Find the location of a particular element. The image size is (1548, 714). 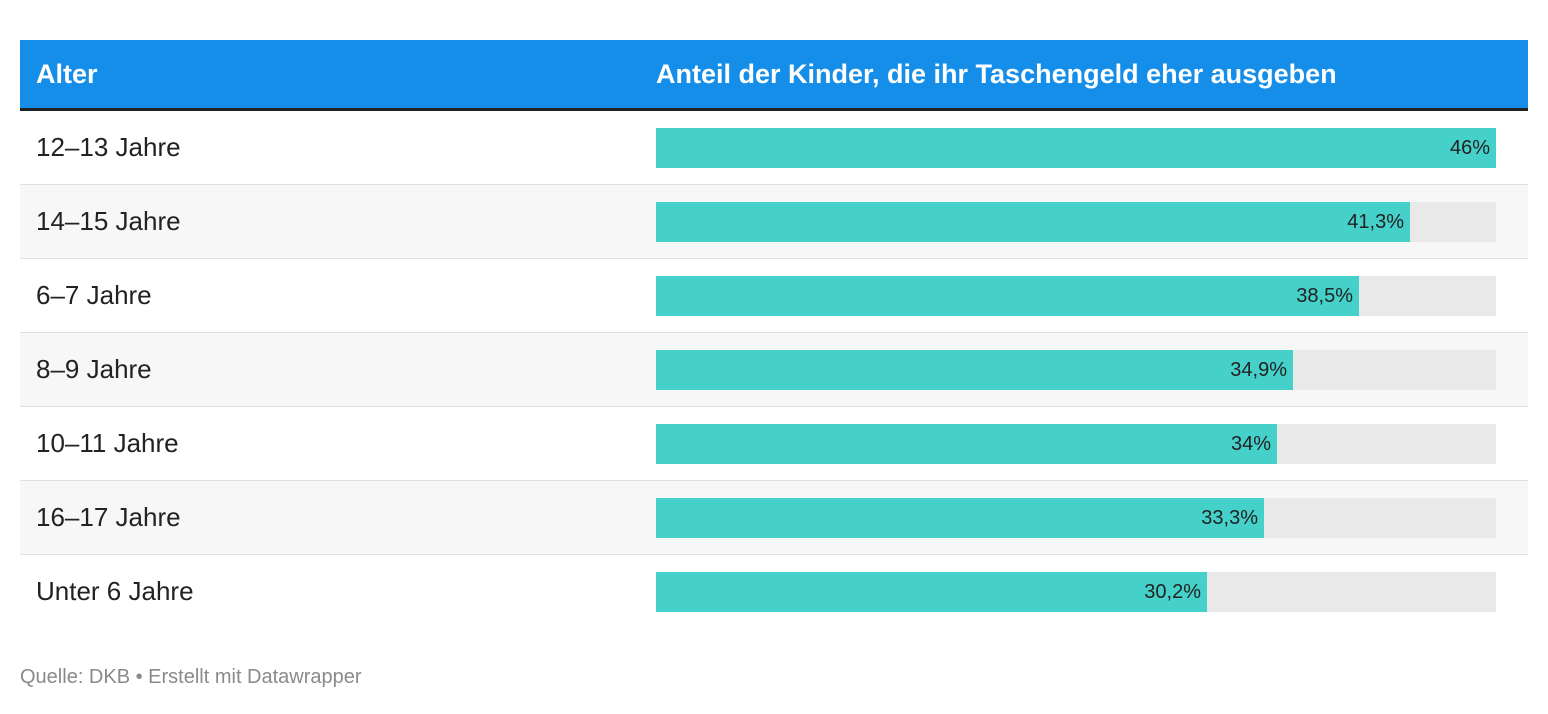

bar-track: 41,3% is located at coordinates (1076, 222).